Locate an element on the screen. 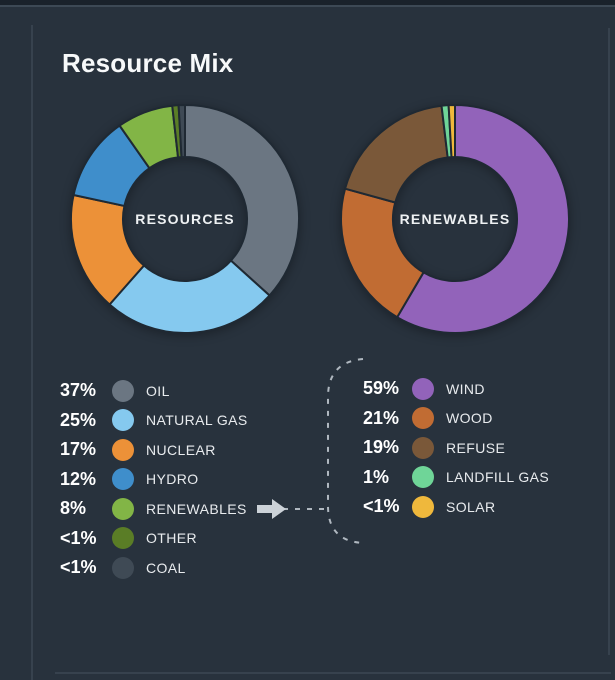  legend-label-solar: SOLAR is located at coordinates (471, 506).